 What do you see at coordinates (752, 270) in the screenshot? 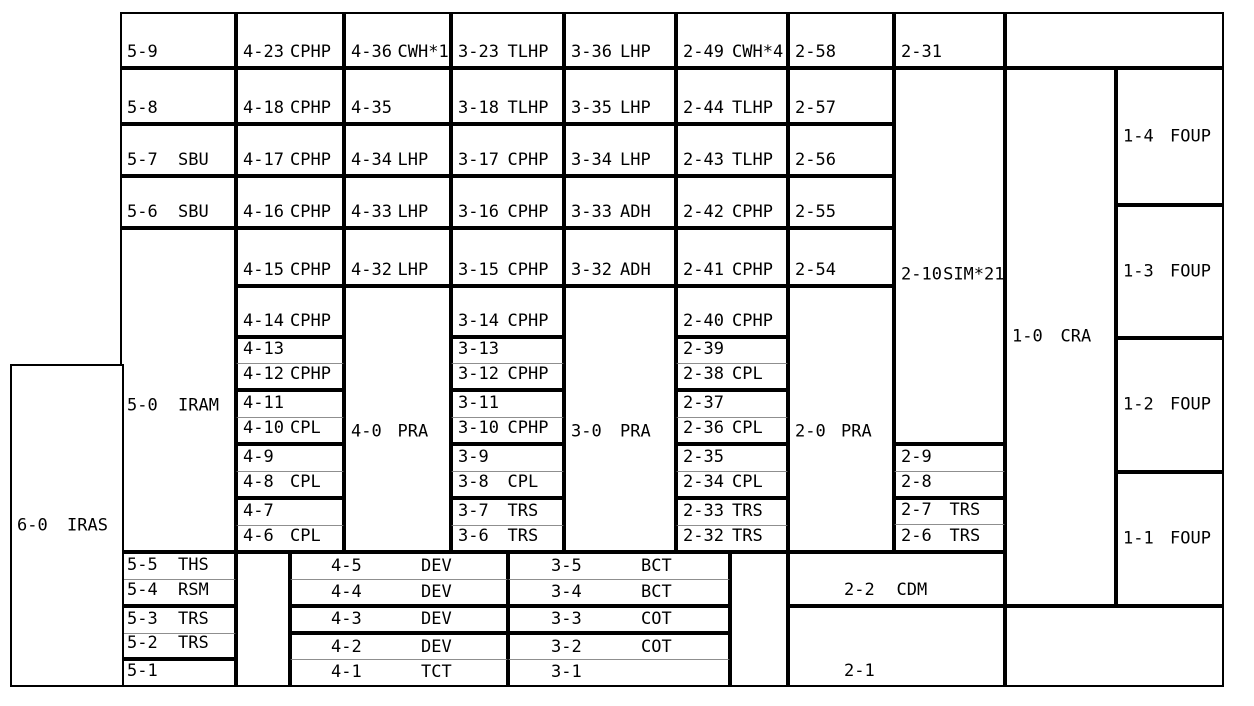
I see `cell-2-41-type: CPHP` at bounding box center [752, 270].